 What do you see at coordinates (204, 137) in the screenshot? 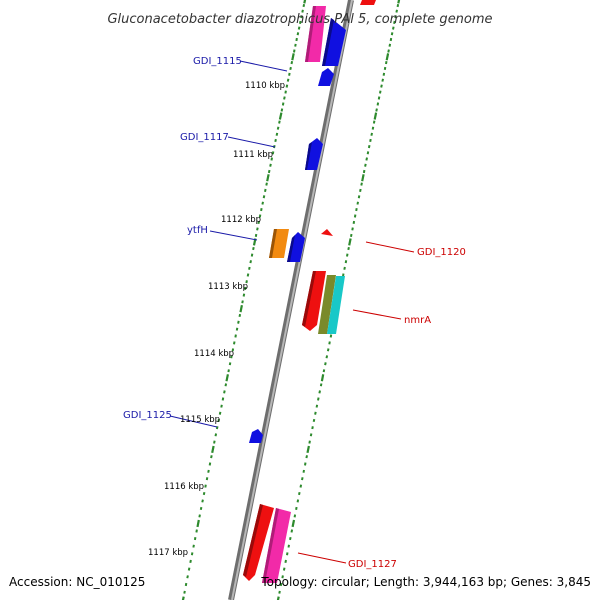
I see `gene-label-gdi-1117: GDI_1117` at bounding box center [204, 137].